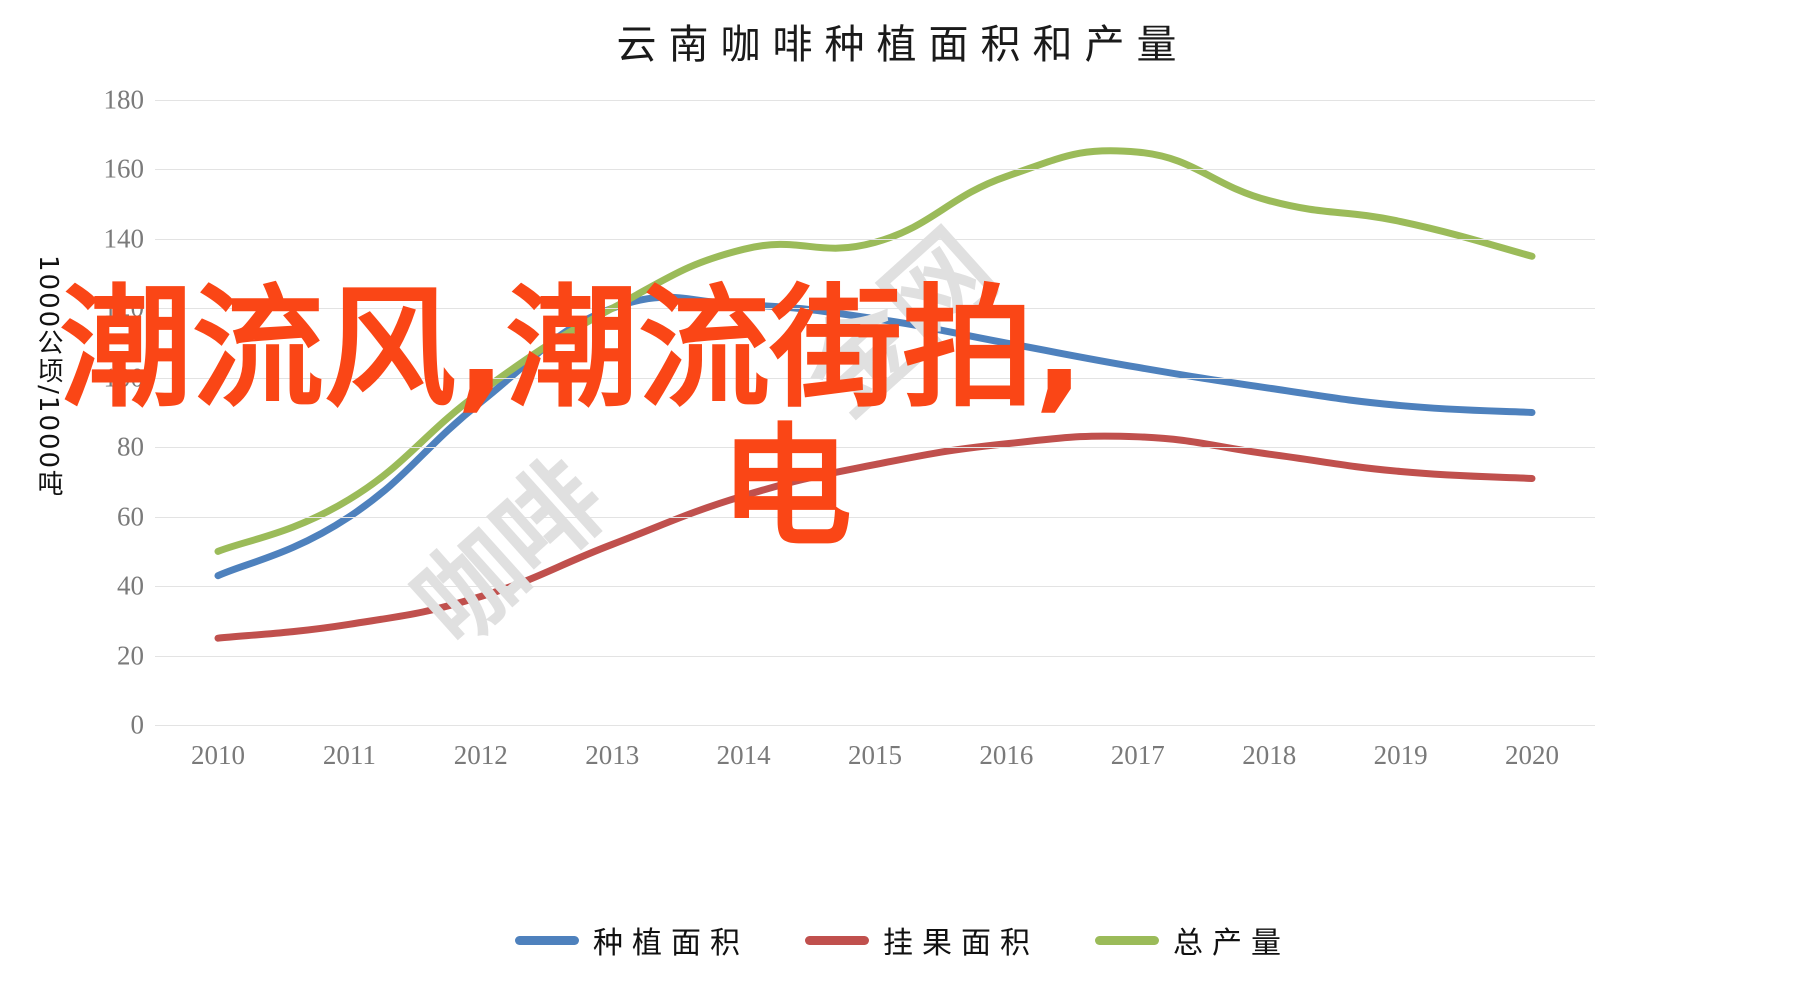 This screenshot has width=1805, height=990. I want to click on y-tick-label: 40, so click(130, 585).